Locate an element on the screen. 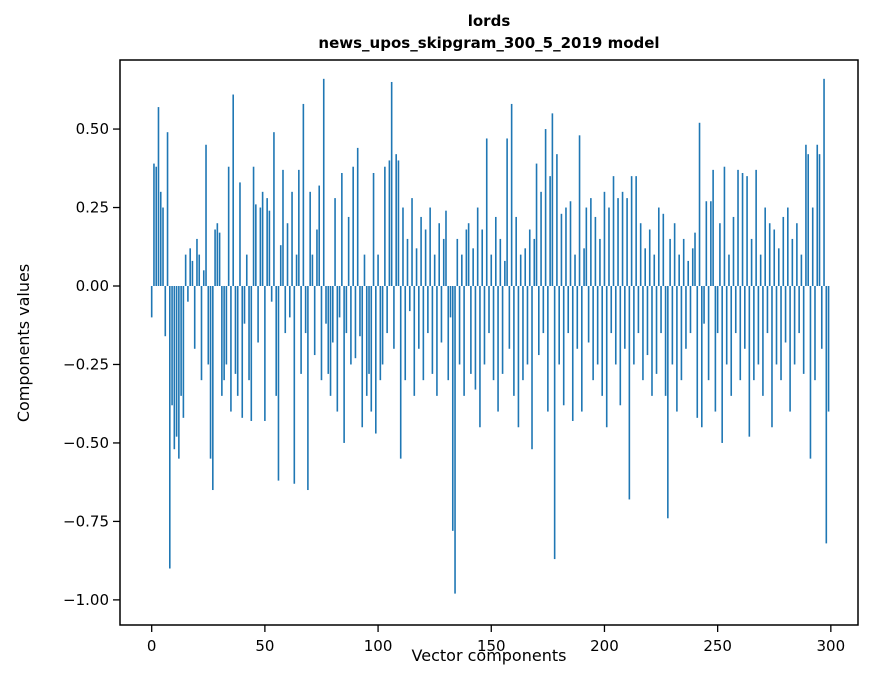 The height and width of the screenshot is (696, 880). x-tick-label: 100 is located at coordinates (378, 646).